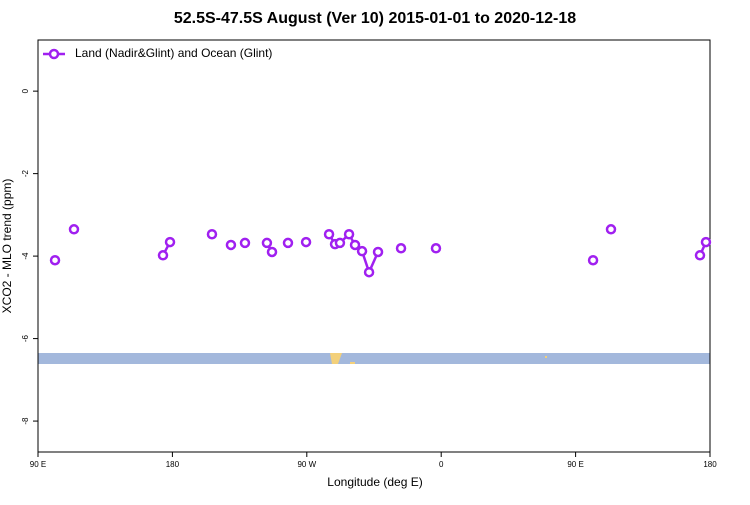 Image resolution: width=750 pixels, height=505 pixels. Describe the element at coordinates (25, 421) in the screenshot. I see `y-tick-label: -8` at that location.